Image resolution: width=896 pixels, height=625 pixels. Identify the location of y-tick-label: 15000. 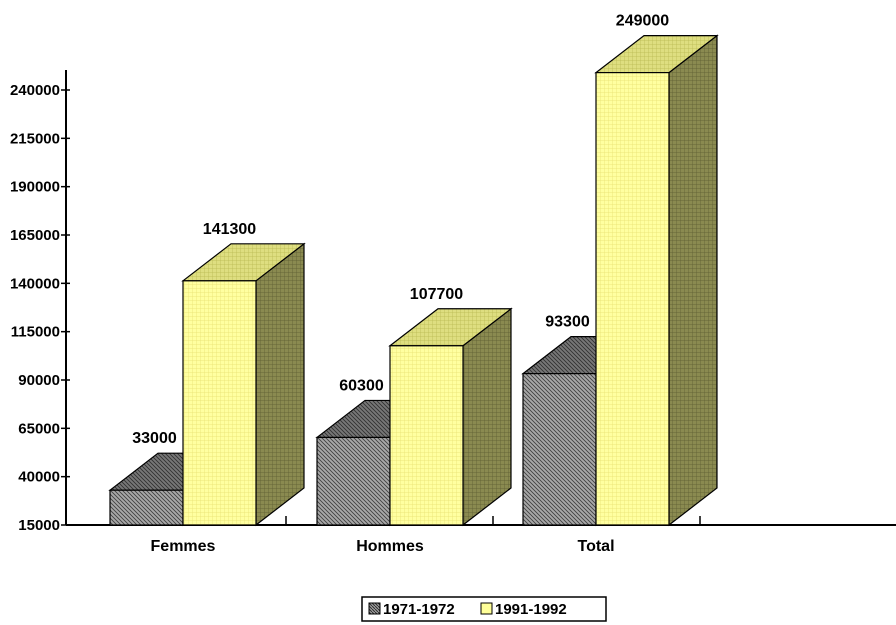
(39, 525).